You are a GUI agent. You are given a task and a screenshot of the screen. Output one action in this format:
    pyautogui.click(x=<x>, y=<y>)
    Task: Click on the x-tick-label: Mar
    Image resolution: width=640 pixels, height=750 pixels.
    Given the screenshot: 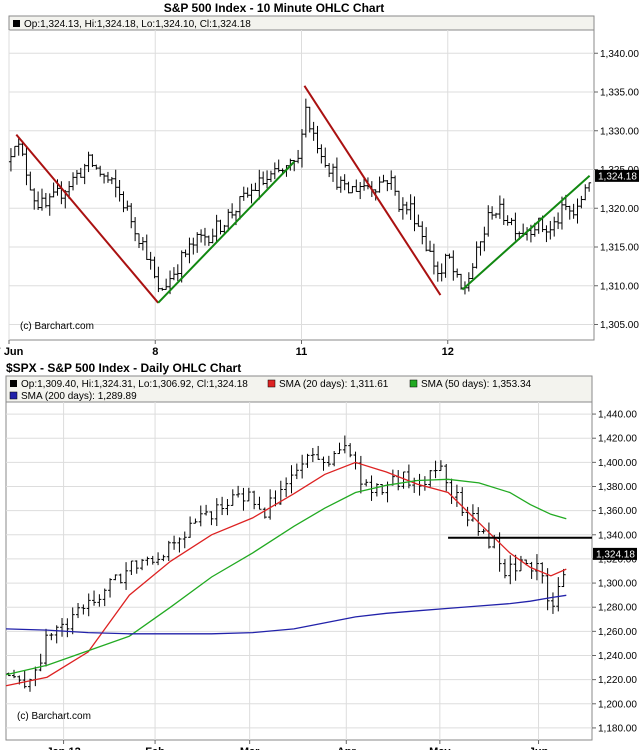 What is the action you would take?
    pyautogui.click(x=250, y=748)
    